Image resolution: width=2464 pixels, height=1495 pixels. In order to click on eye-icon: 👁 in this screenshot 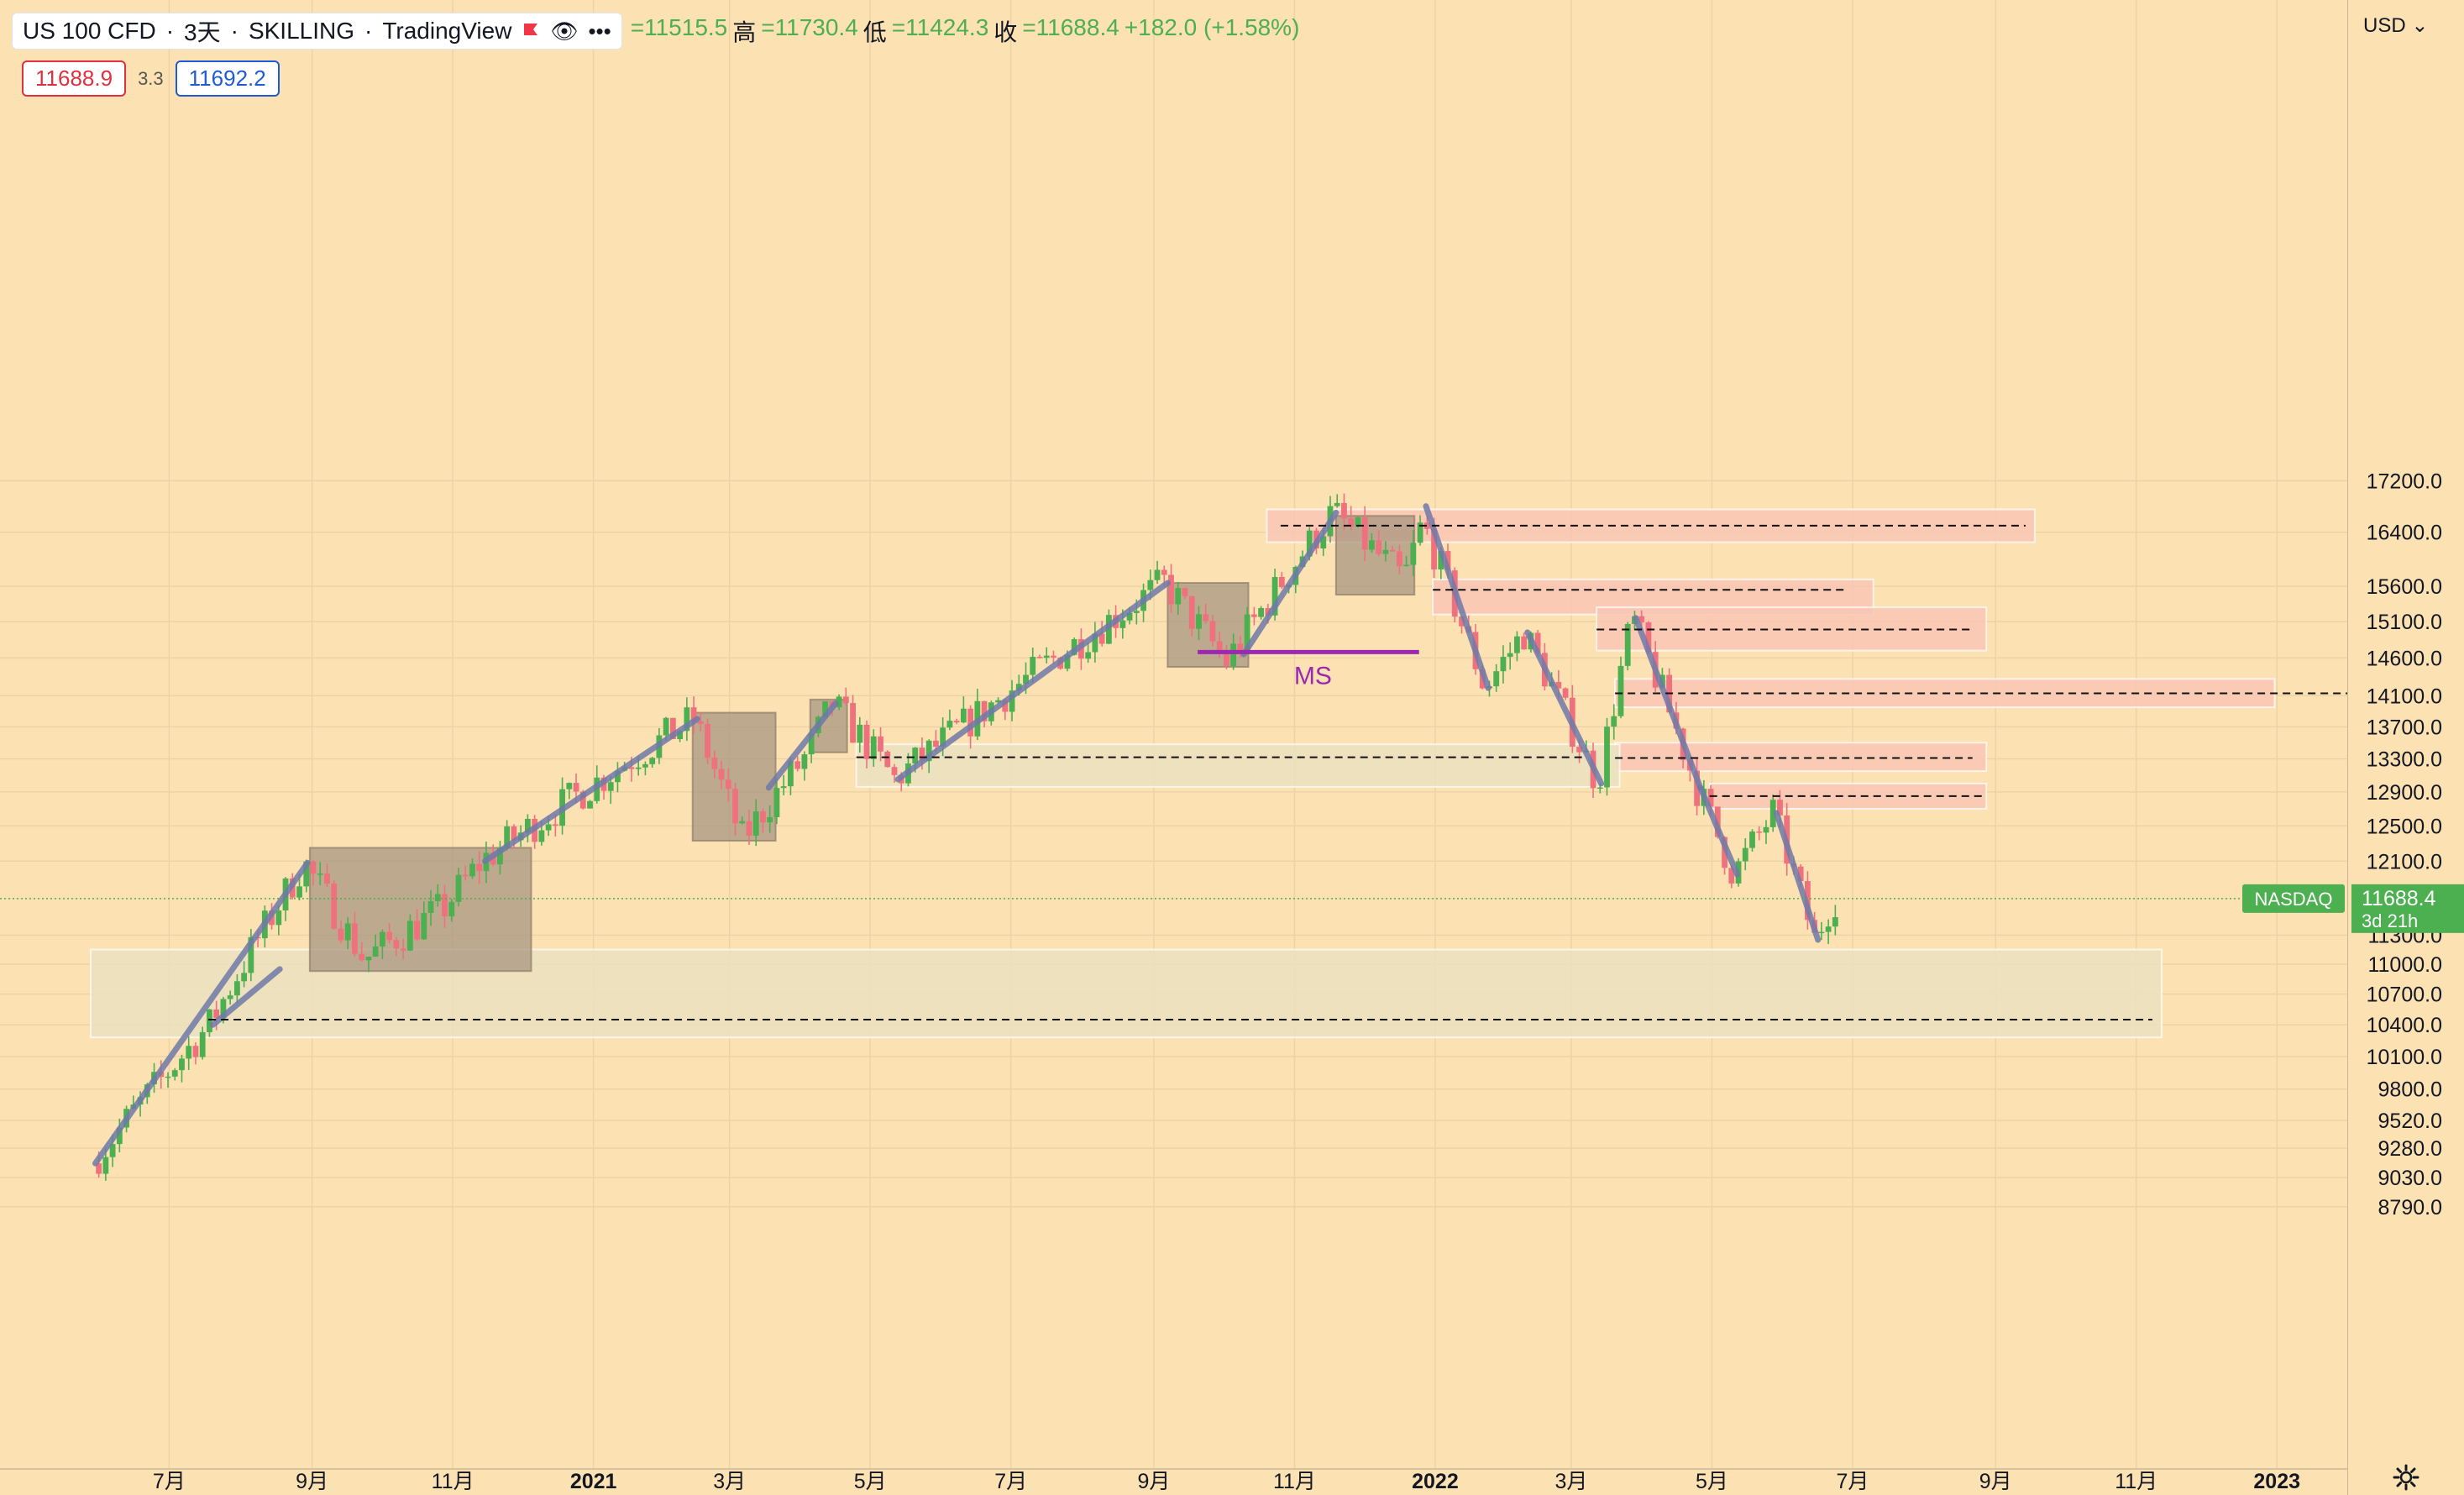, I will do `click(564, 31)`.